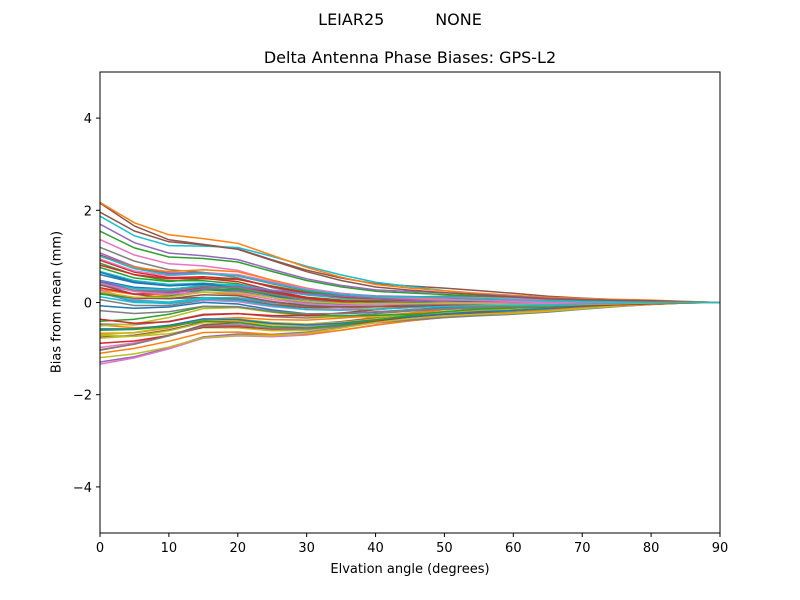 The image size is (800, 600). What do you see at coordinates (412, 544) in the screenshot?
I see `x-axis-ticks: 0 10 20 30 40 50 60 70 80 90` at bounding box center [412, 544].